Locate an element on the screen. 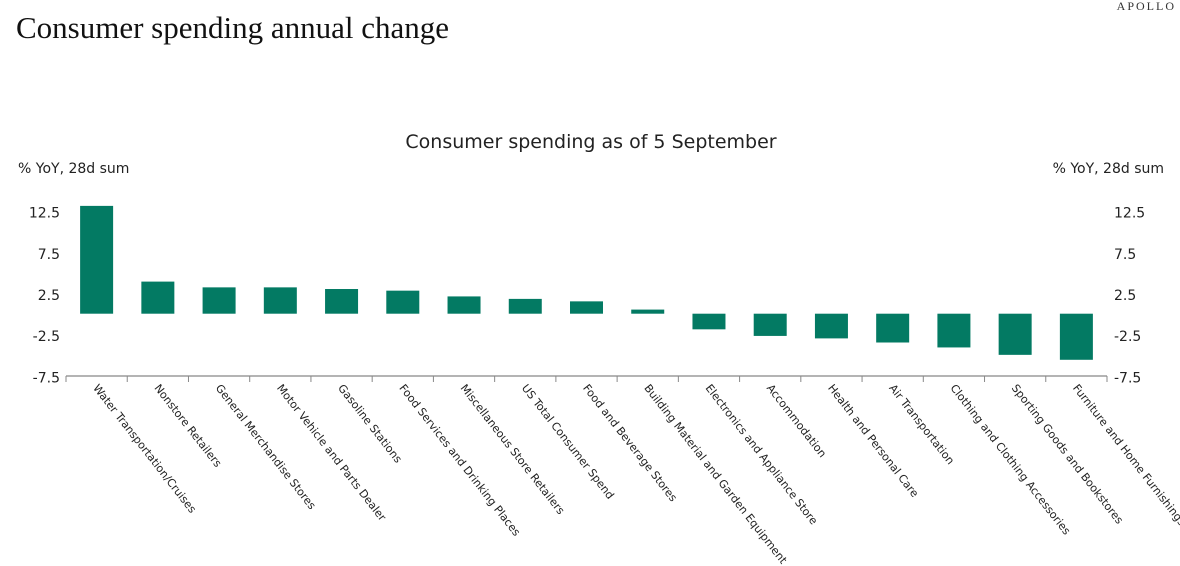 The width and height of the screenshot is (1180, 566). y-axis-label-left: % YoY, 28d sum is located at coordinates (73, 169).